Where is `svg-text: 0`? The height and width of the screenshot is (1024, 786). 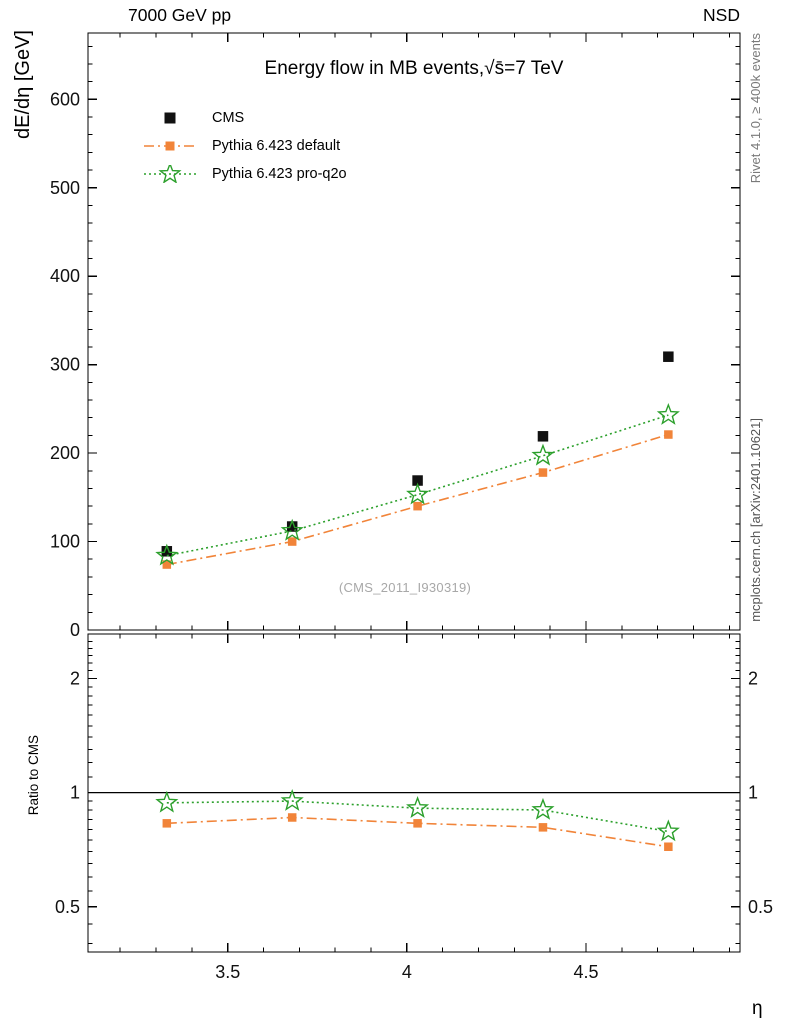 svg-text: 0 is located at coordinates (75, 630).